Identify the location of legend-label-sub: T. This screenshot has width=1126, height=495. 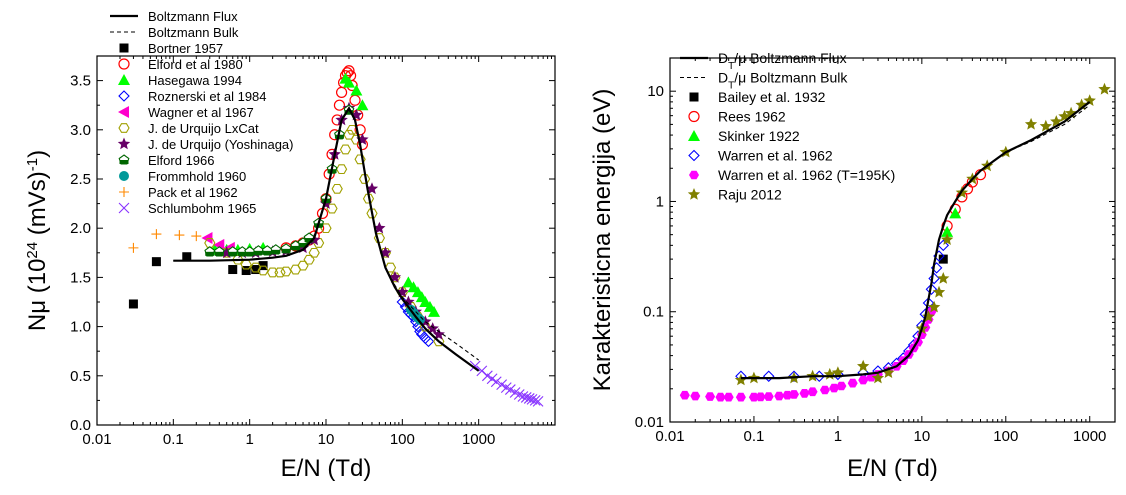
(731, 85).